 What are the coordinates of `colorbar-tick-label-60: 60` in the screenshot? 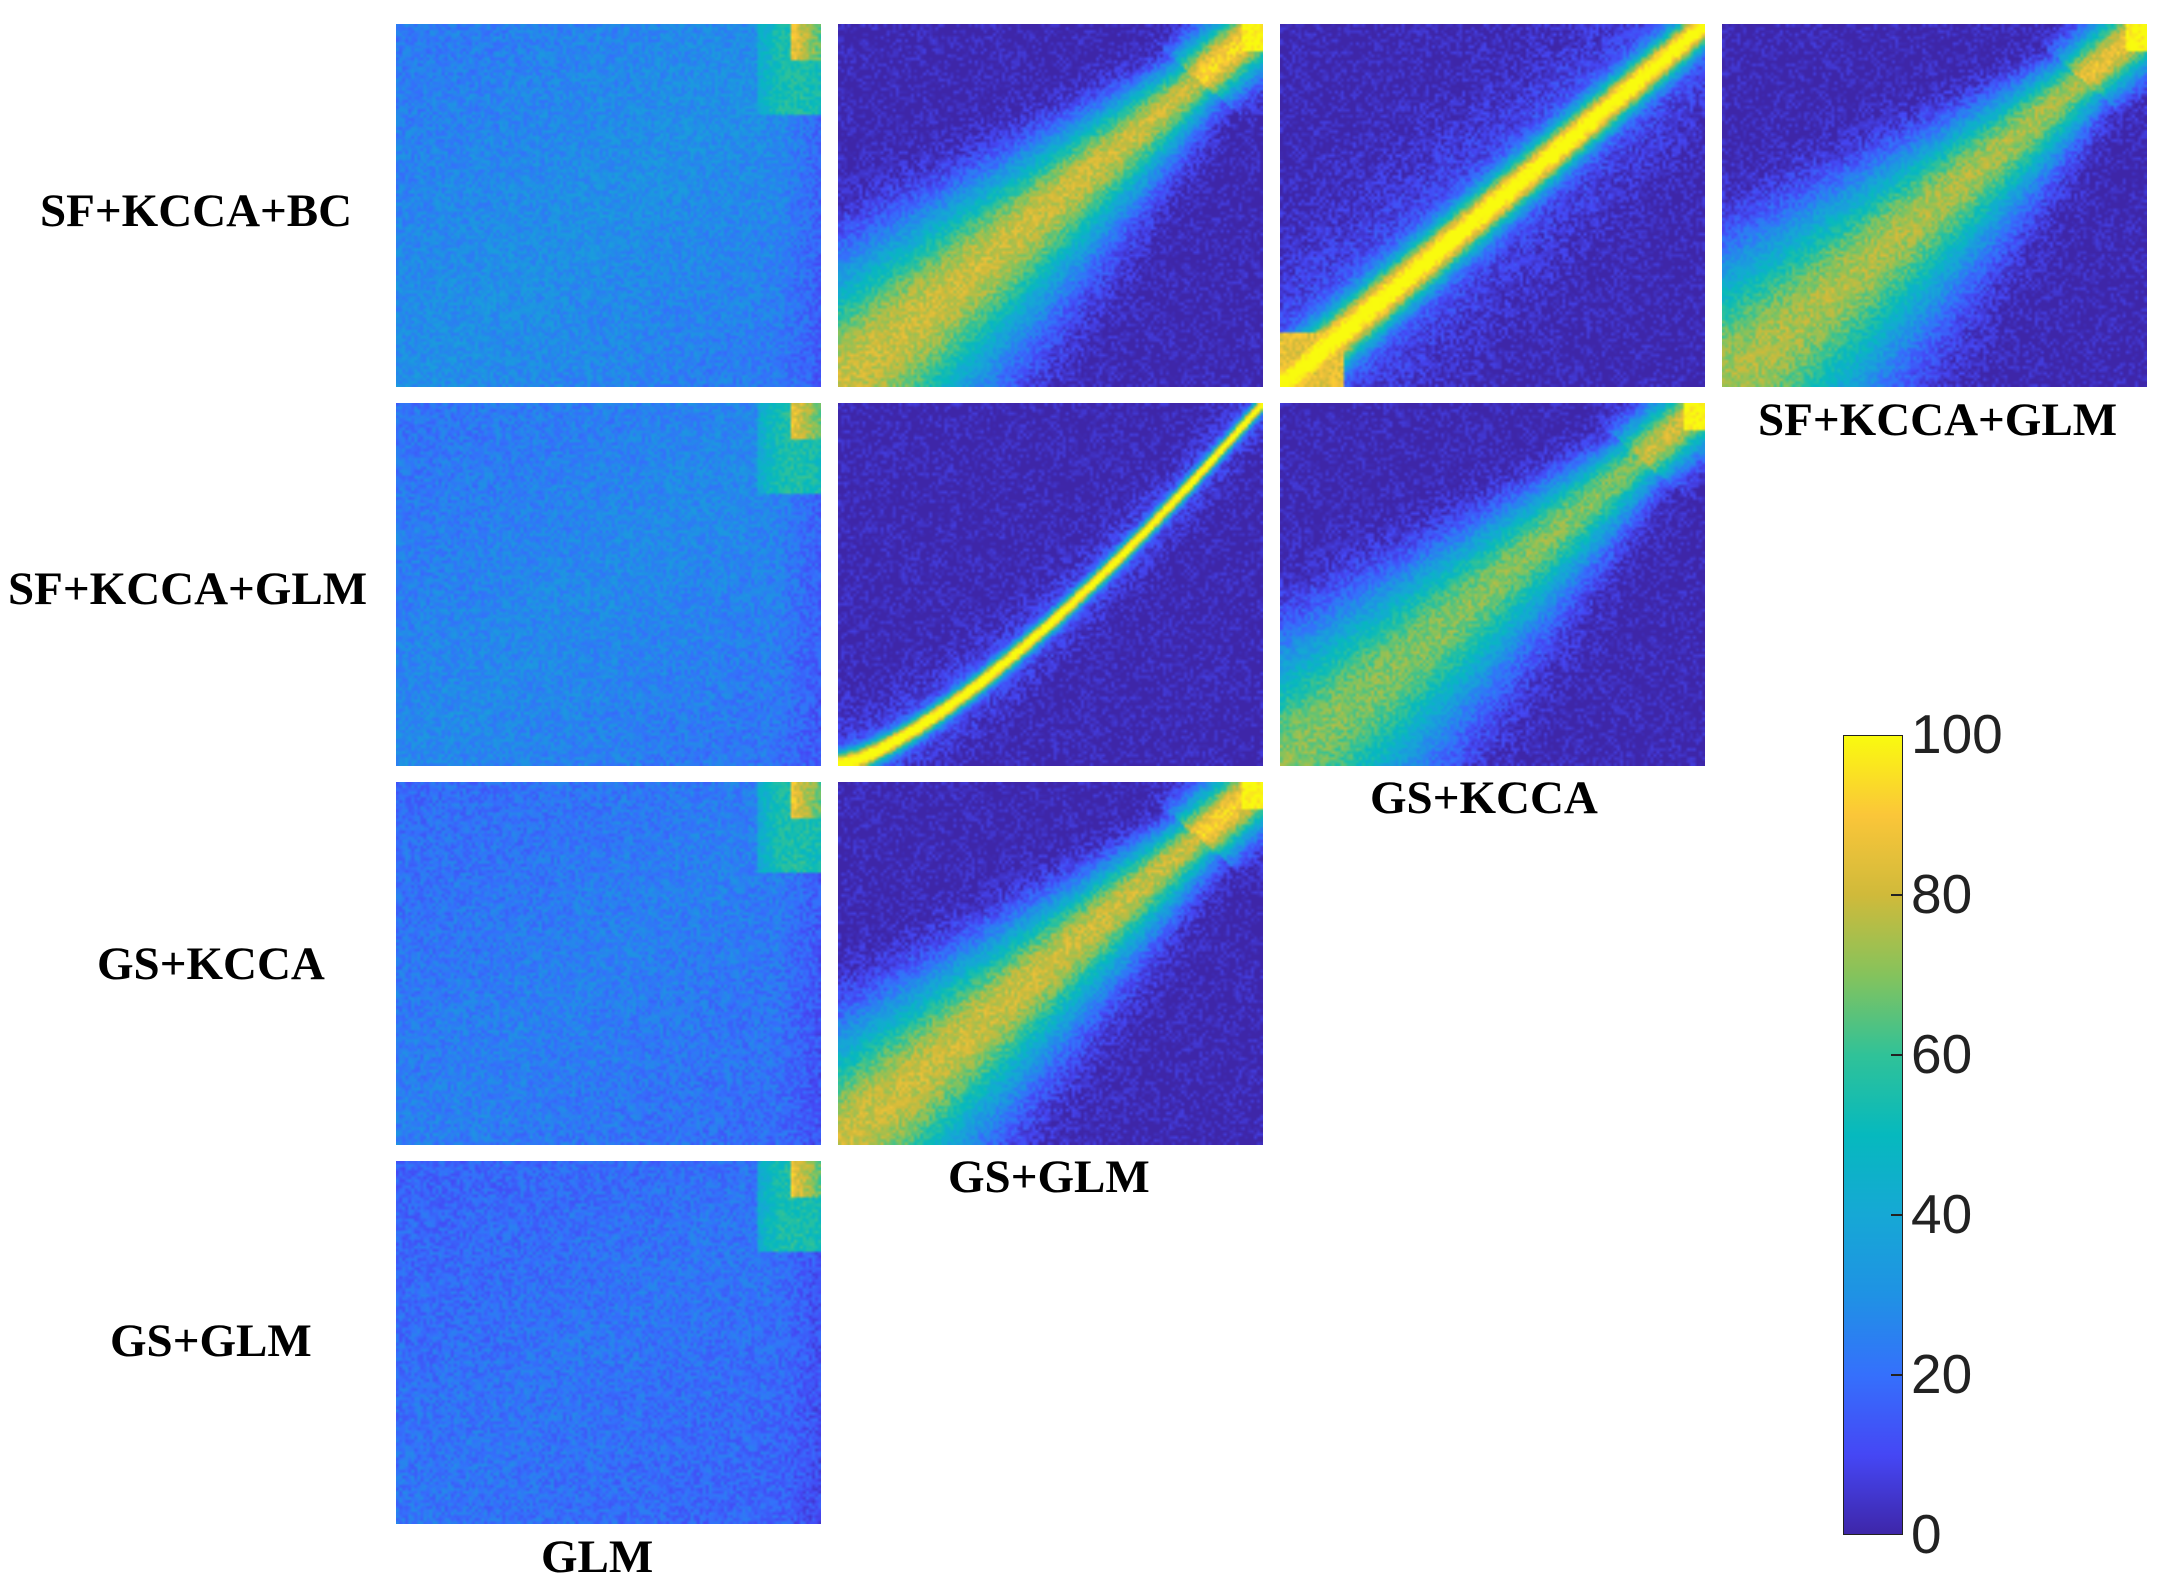 It's located at (1942, 1054).